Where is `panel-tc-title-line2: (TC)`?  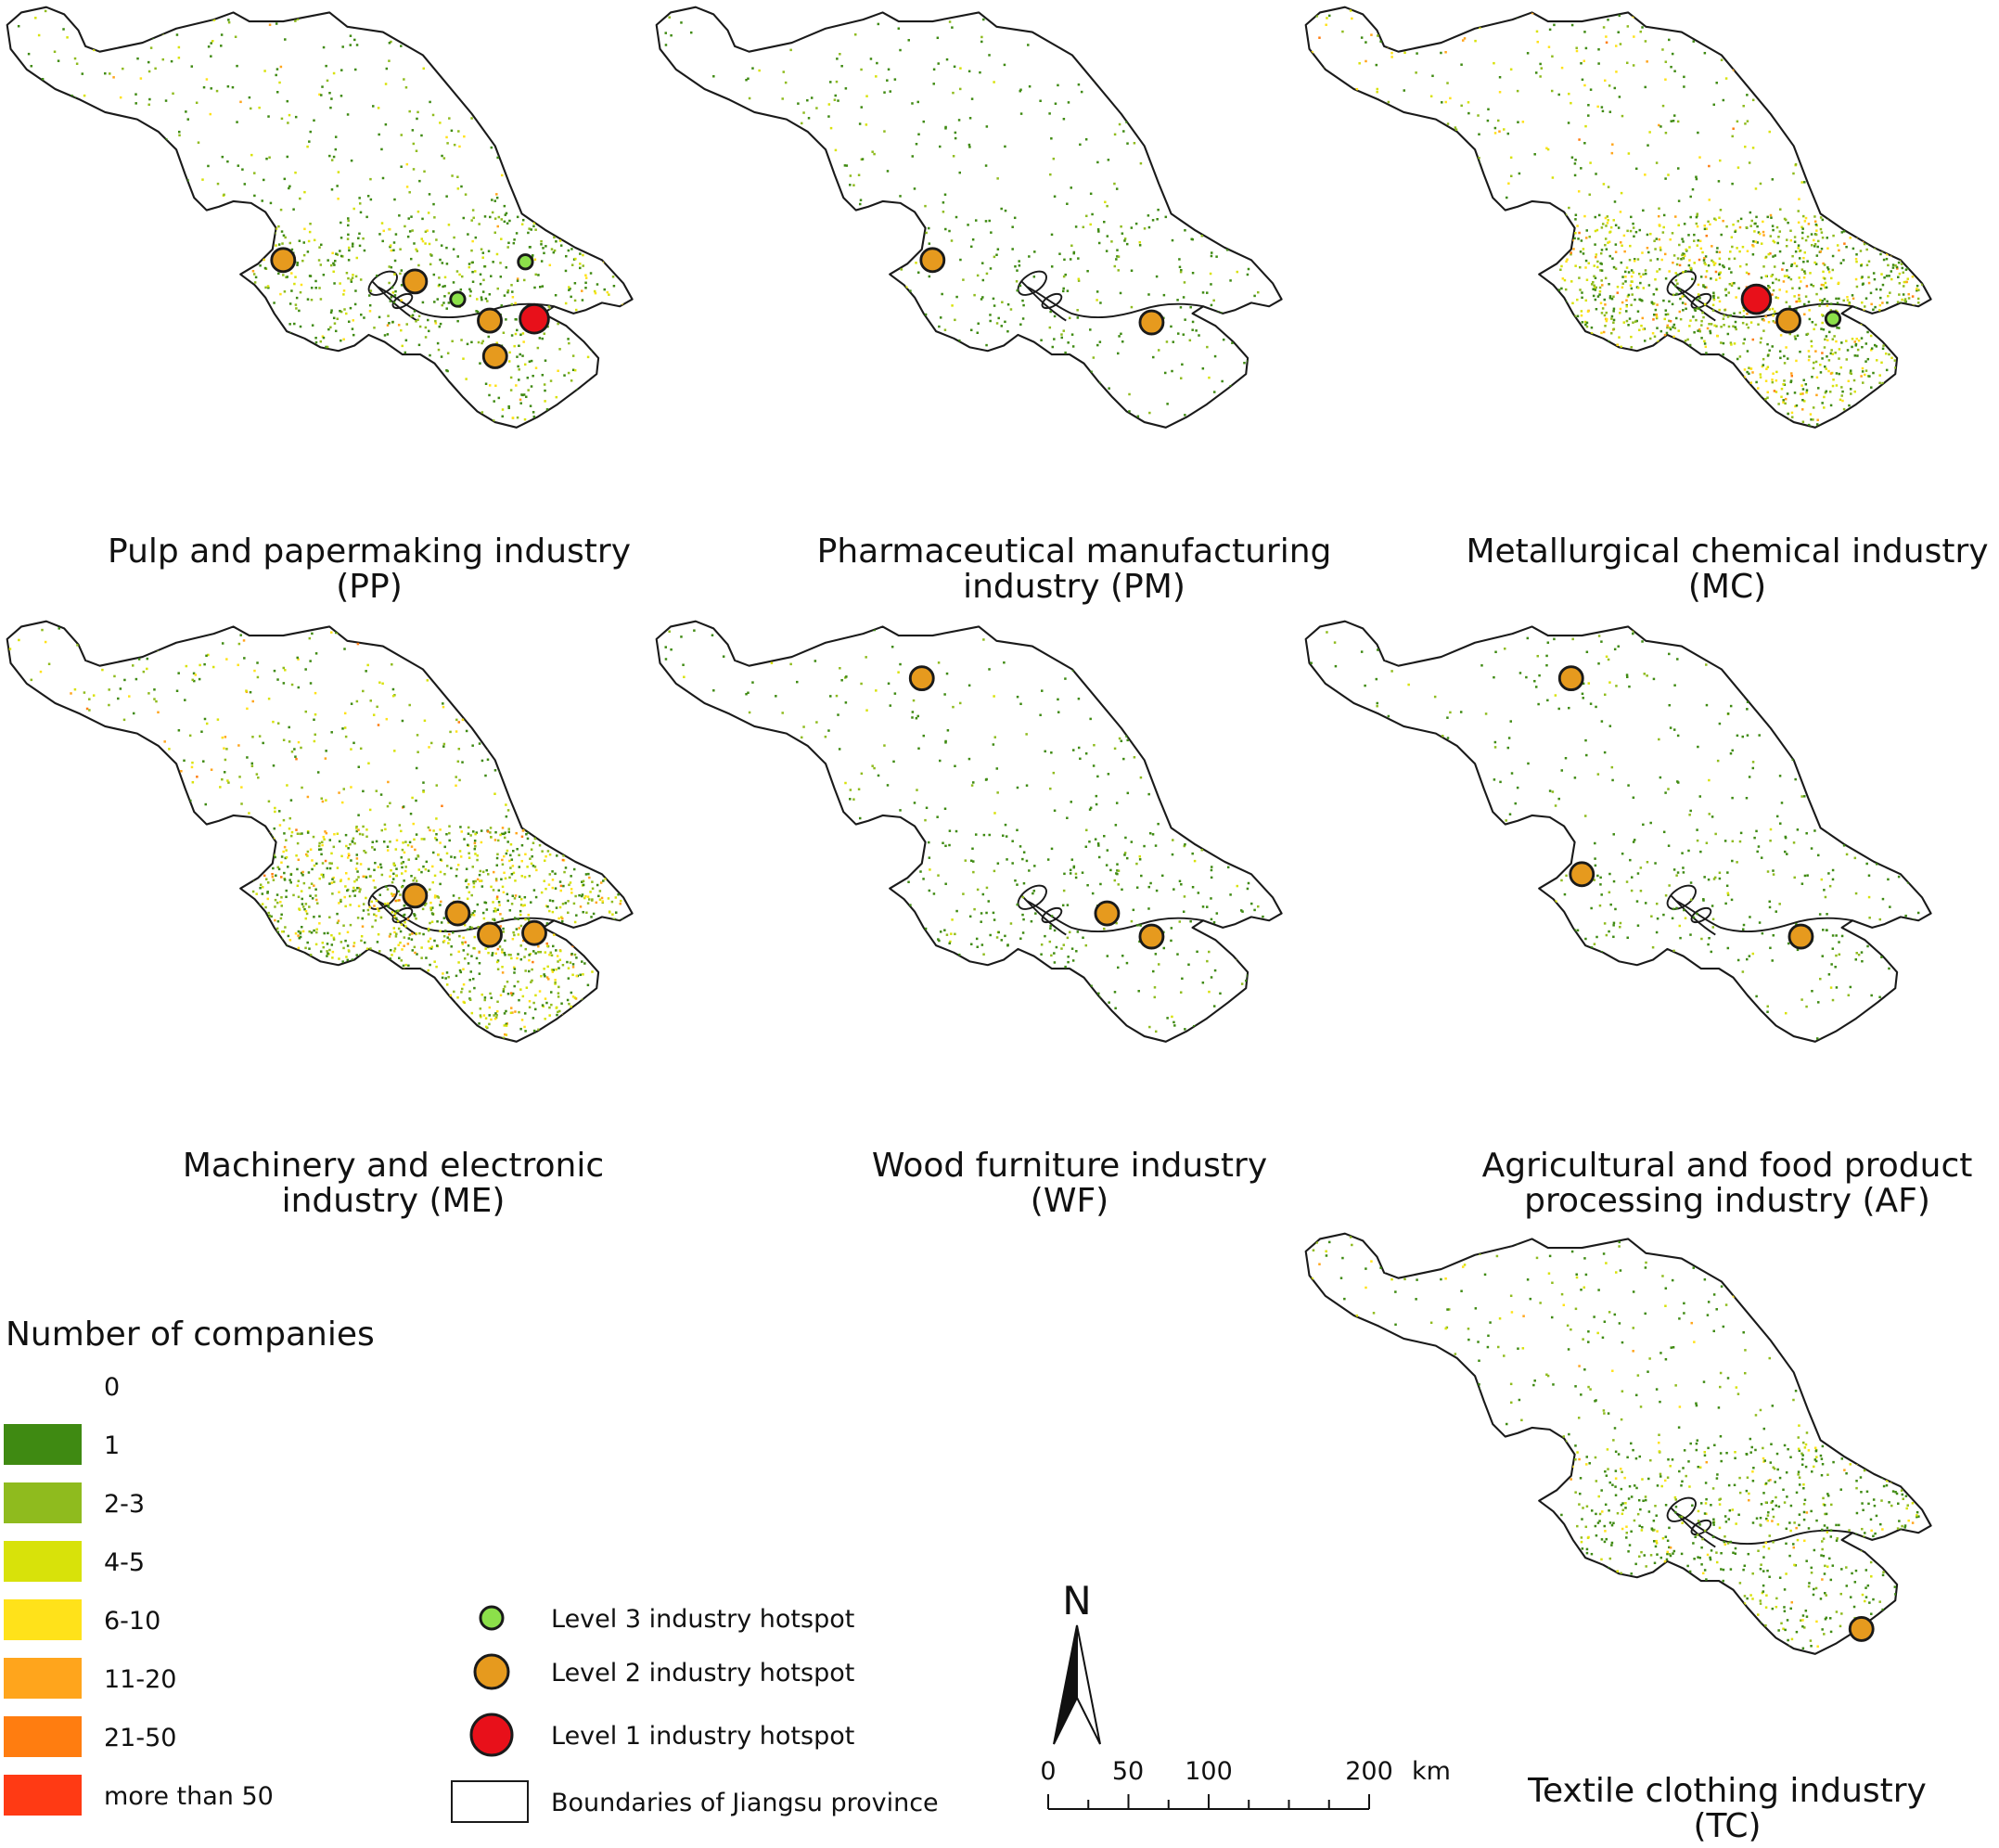 panel-tc-title-line2: (TC) is located at coordinates (1727, 1826).